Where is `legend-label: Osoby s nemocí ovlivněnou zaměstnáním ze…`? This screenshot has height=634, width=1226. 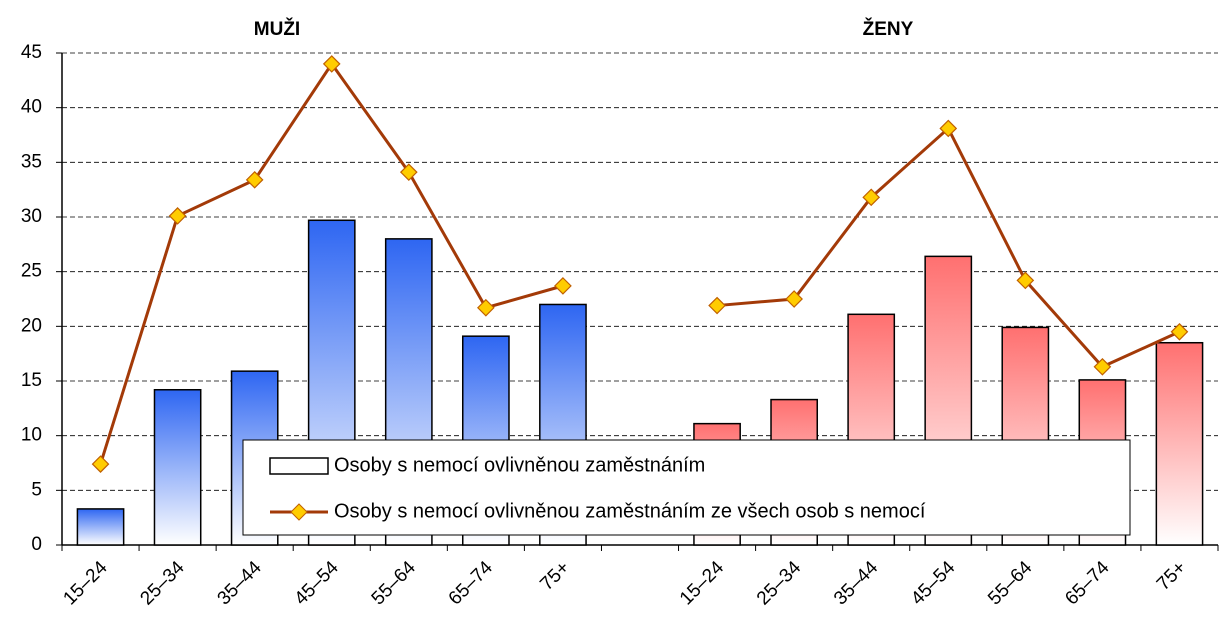
legend-label: Osoby s nemocí ovlivněnou zaměstnáním ze… is located at coordinates (630, 511).